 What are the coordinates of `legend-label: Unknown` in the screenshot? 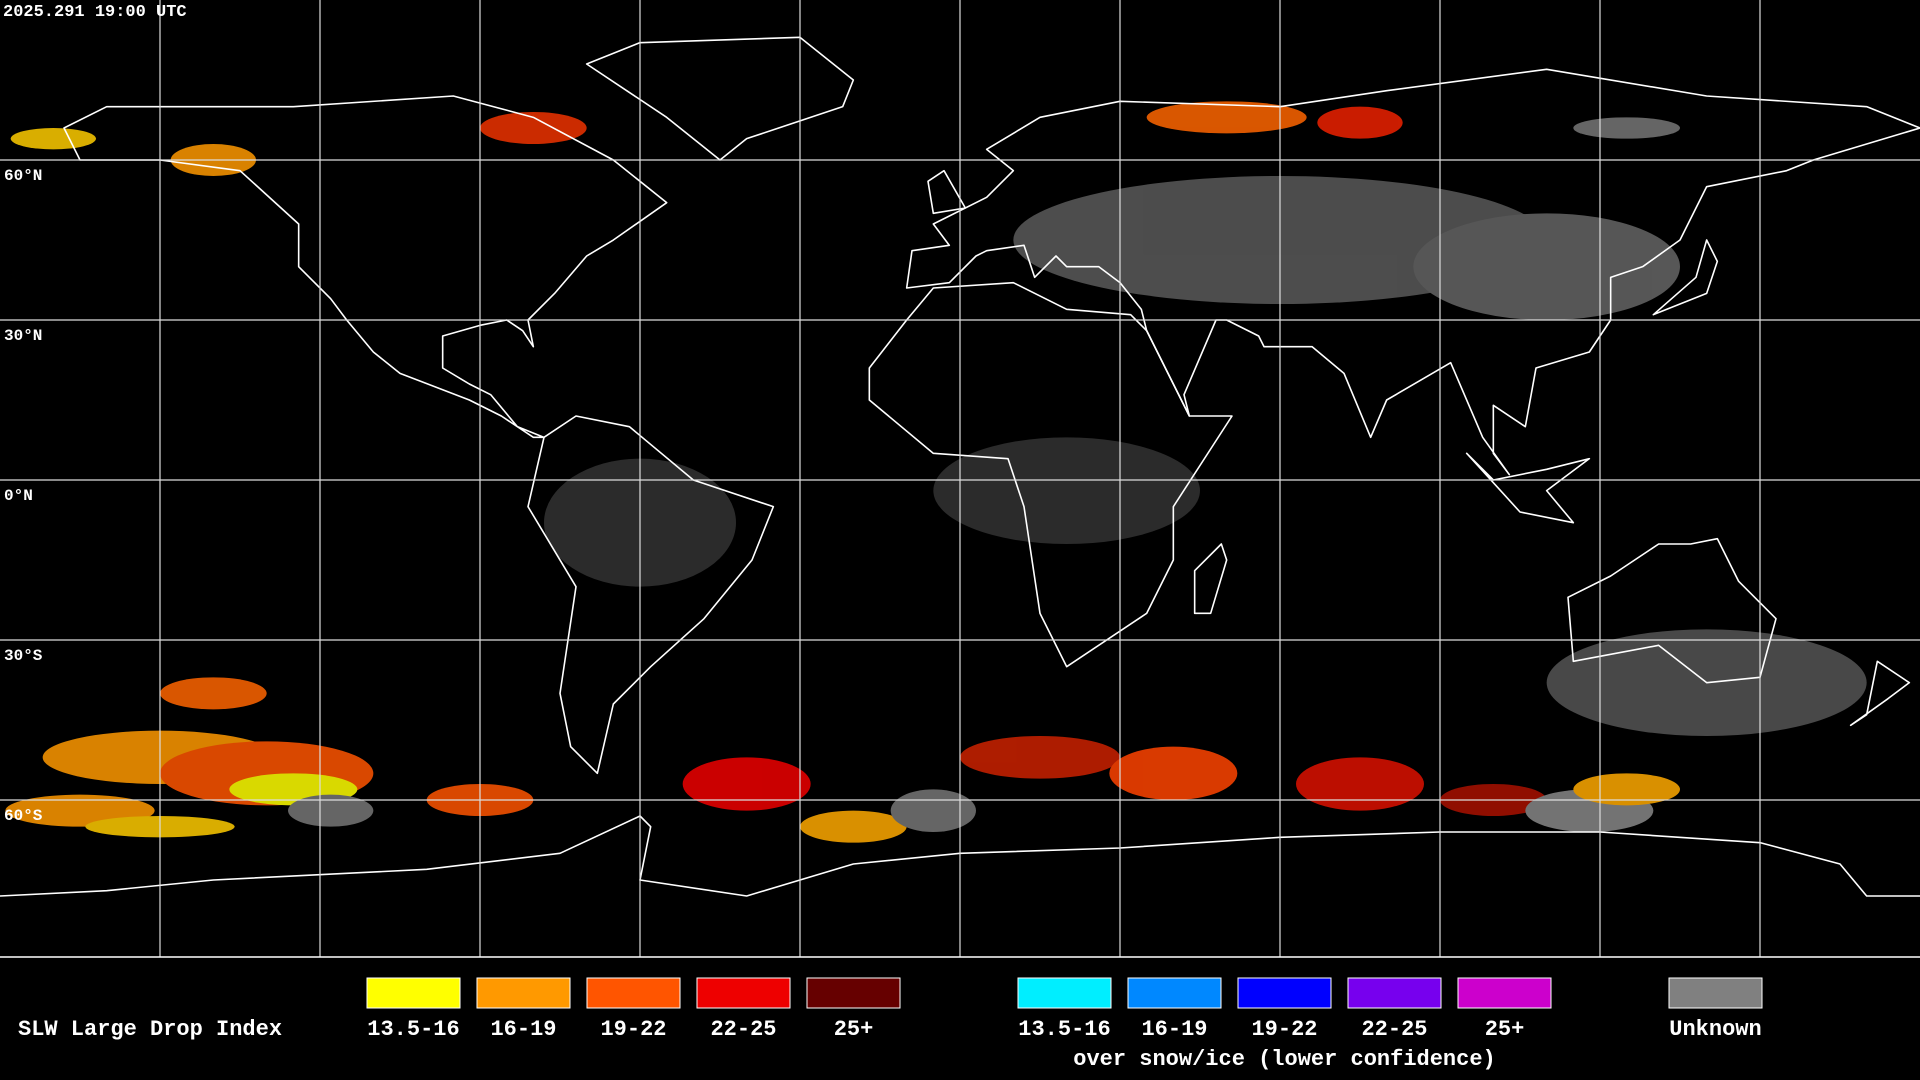 It's located at (1715, 1029).